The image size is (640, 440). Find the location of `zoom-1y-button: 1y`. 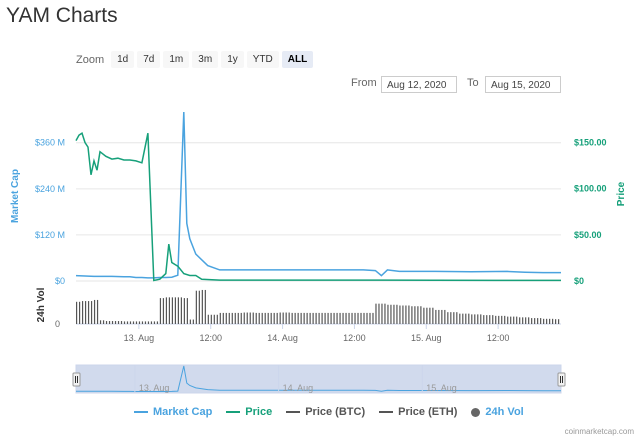

zoom-1y-button: 1y is located at coordinates (232, 59).